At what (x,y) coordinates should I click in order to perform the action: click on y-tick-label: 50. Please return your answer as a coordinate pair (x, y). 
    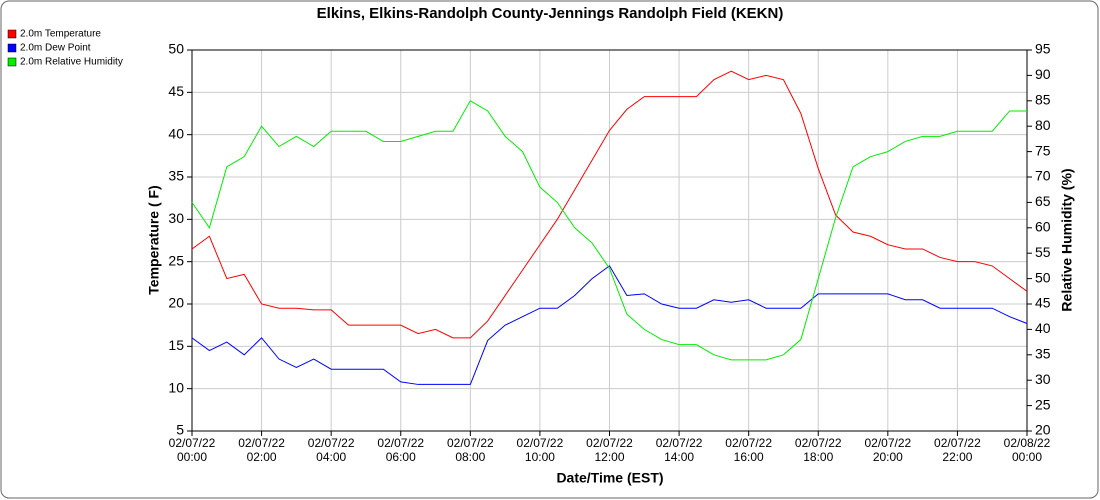
    Looking at the image, I should click on (176, 49).